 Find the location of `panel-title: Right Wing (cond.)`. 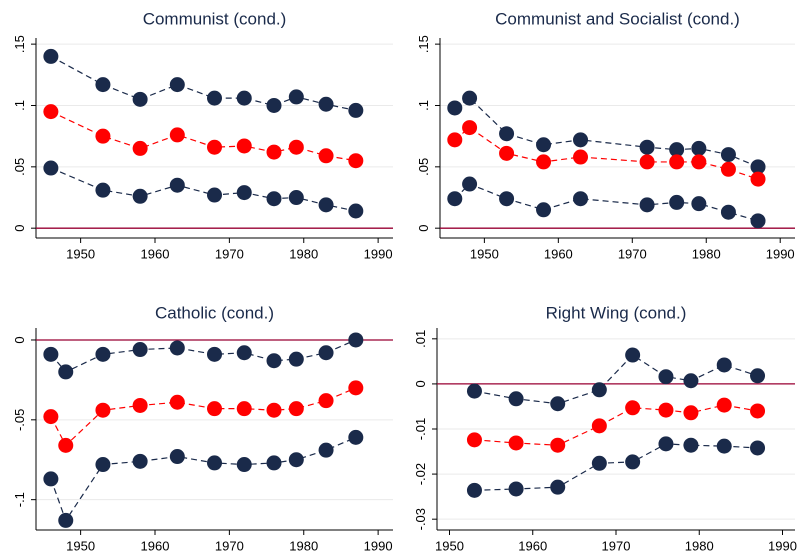

panel-title: Right Wing (cond.) is located at coordinates (616, 312).